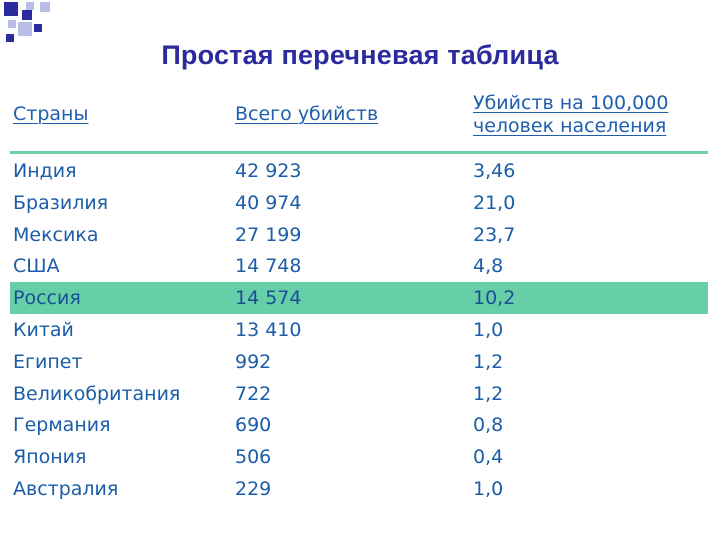 The width and height of the screenshot is (720, 540). I want to click on cell-country: Индия, so click(45, 171).